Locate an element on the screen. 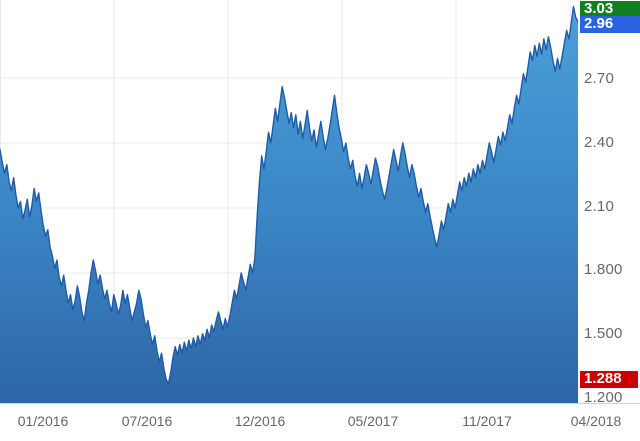 This screenshot has height=441, width=640. y-tick-1800: 1.800 is located at coordinates (603, 269).